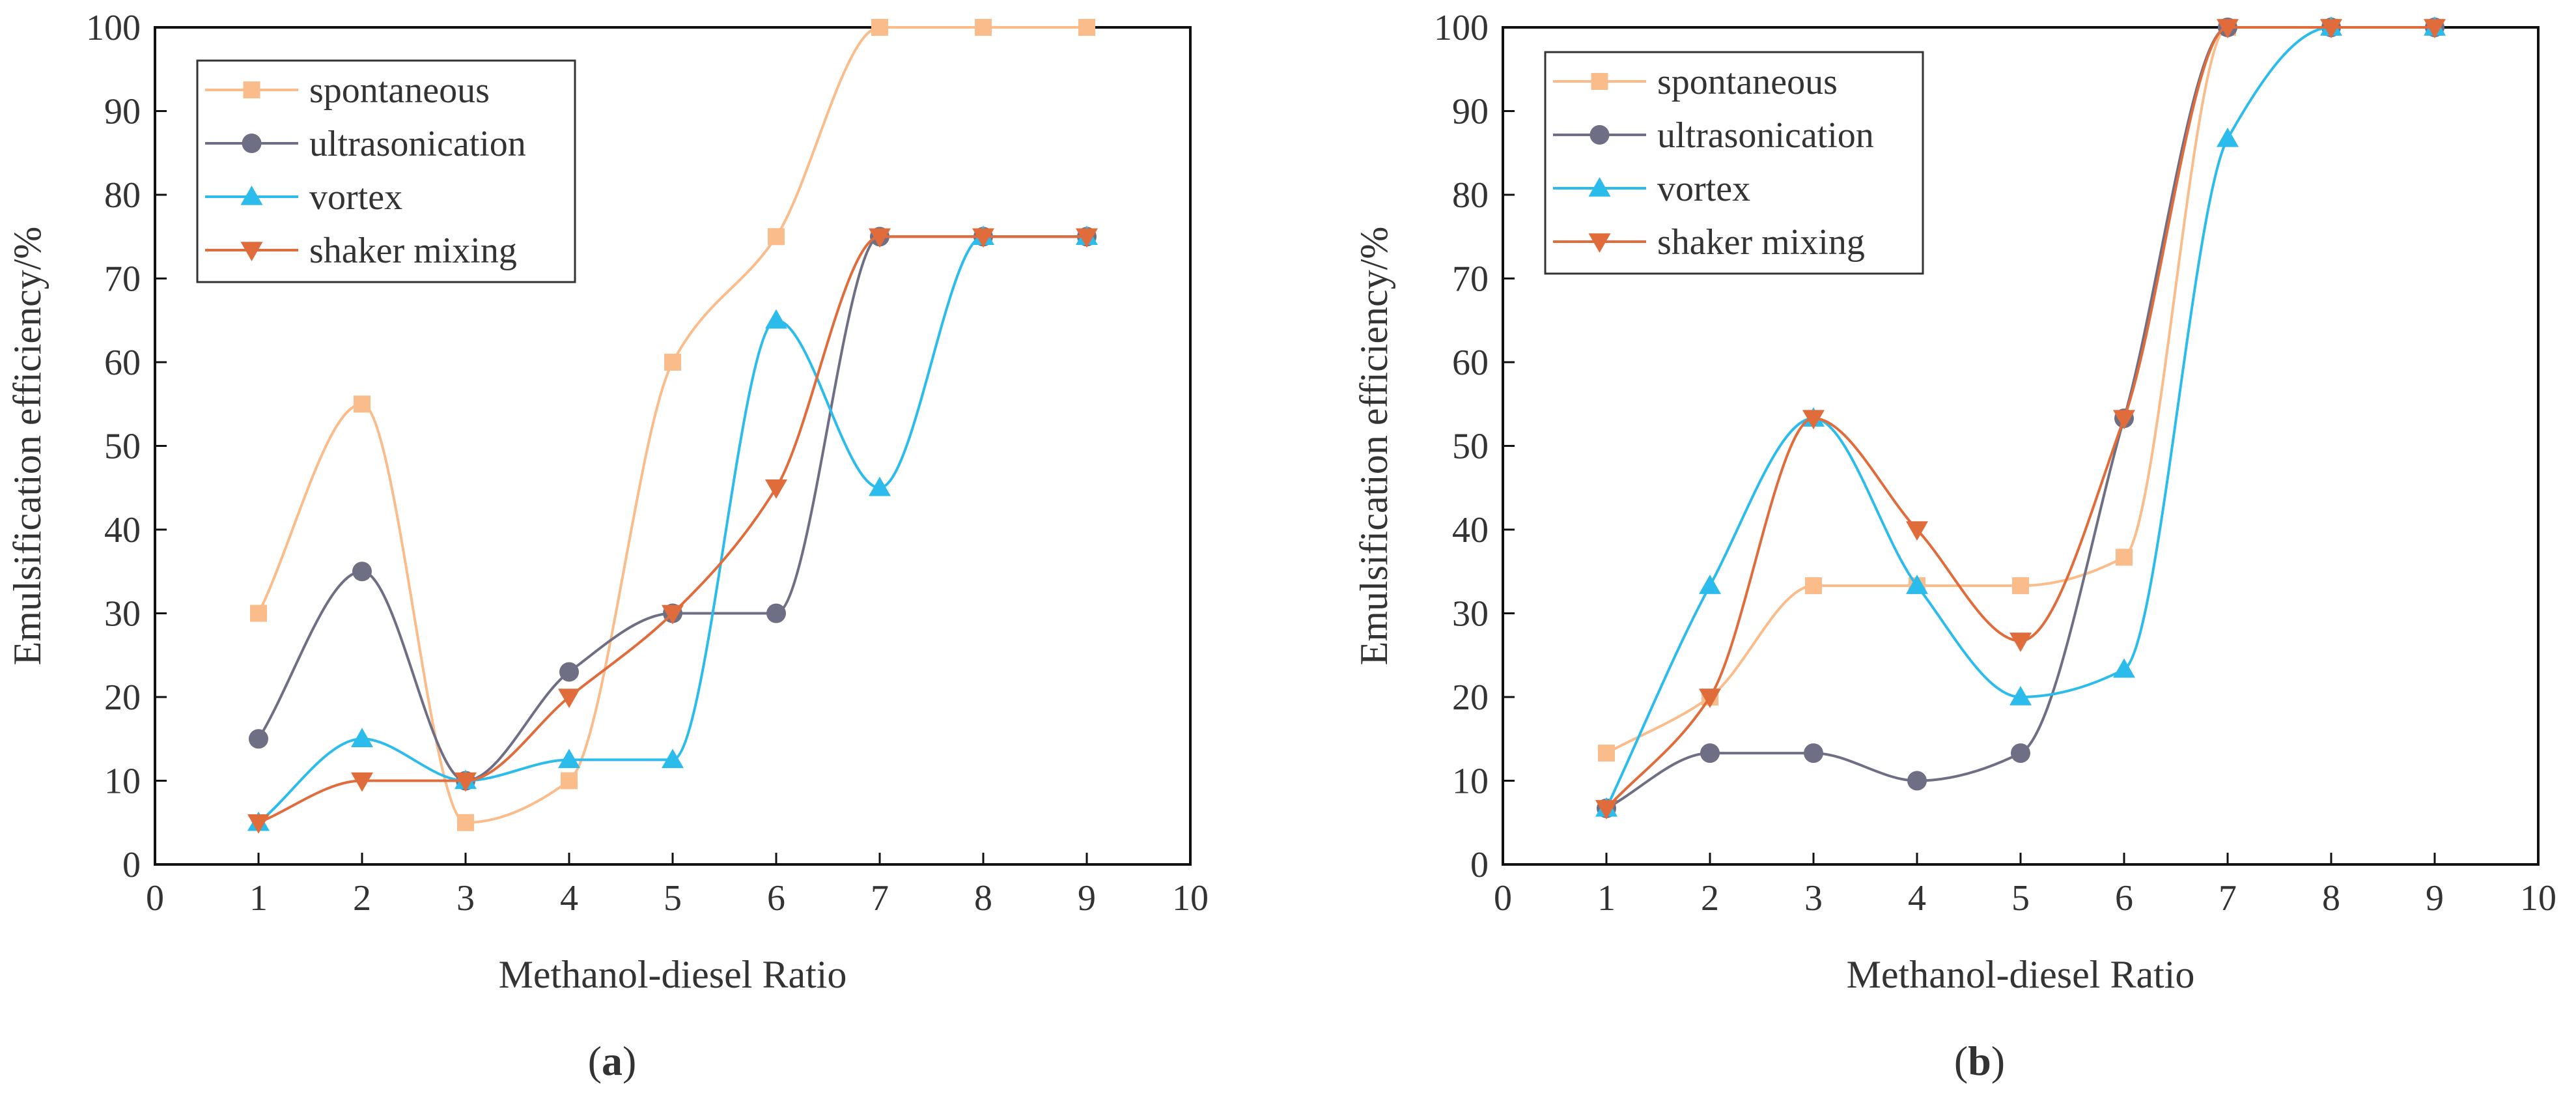 This screenshot has height=1097, width=2576. Describe the element at coordinates (1761, 243) in the screenshot. I see `legend-label: shaker mixing` at that location.